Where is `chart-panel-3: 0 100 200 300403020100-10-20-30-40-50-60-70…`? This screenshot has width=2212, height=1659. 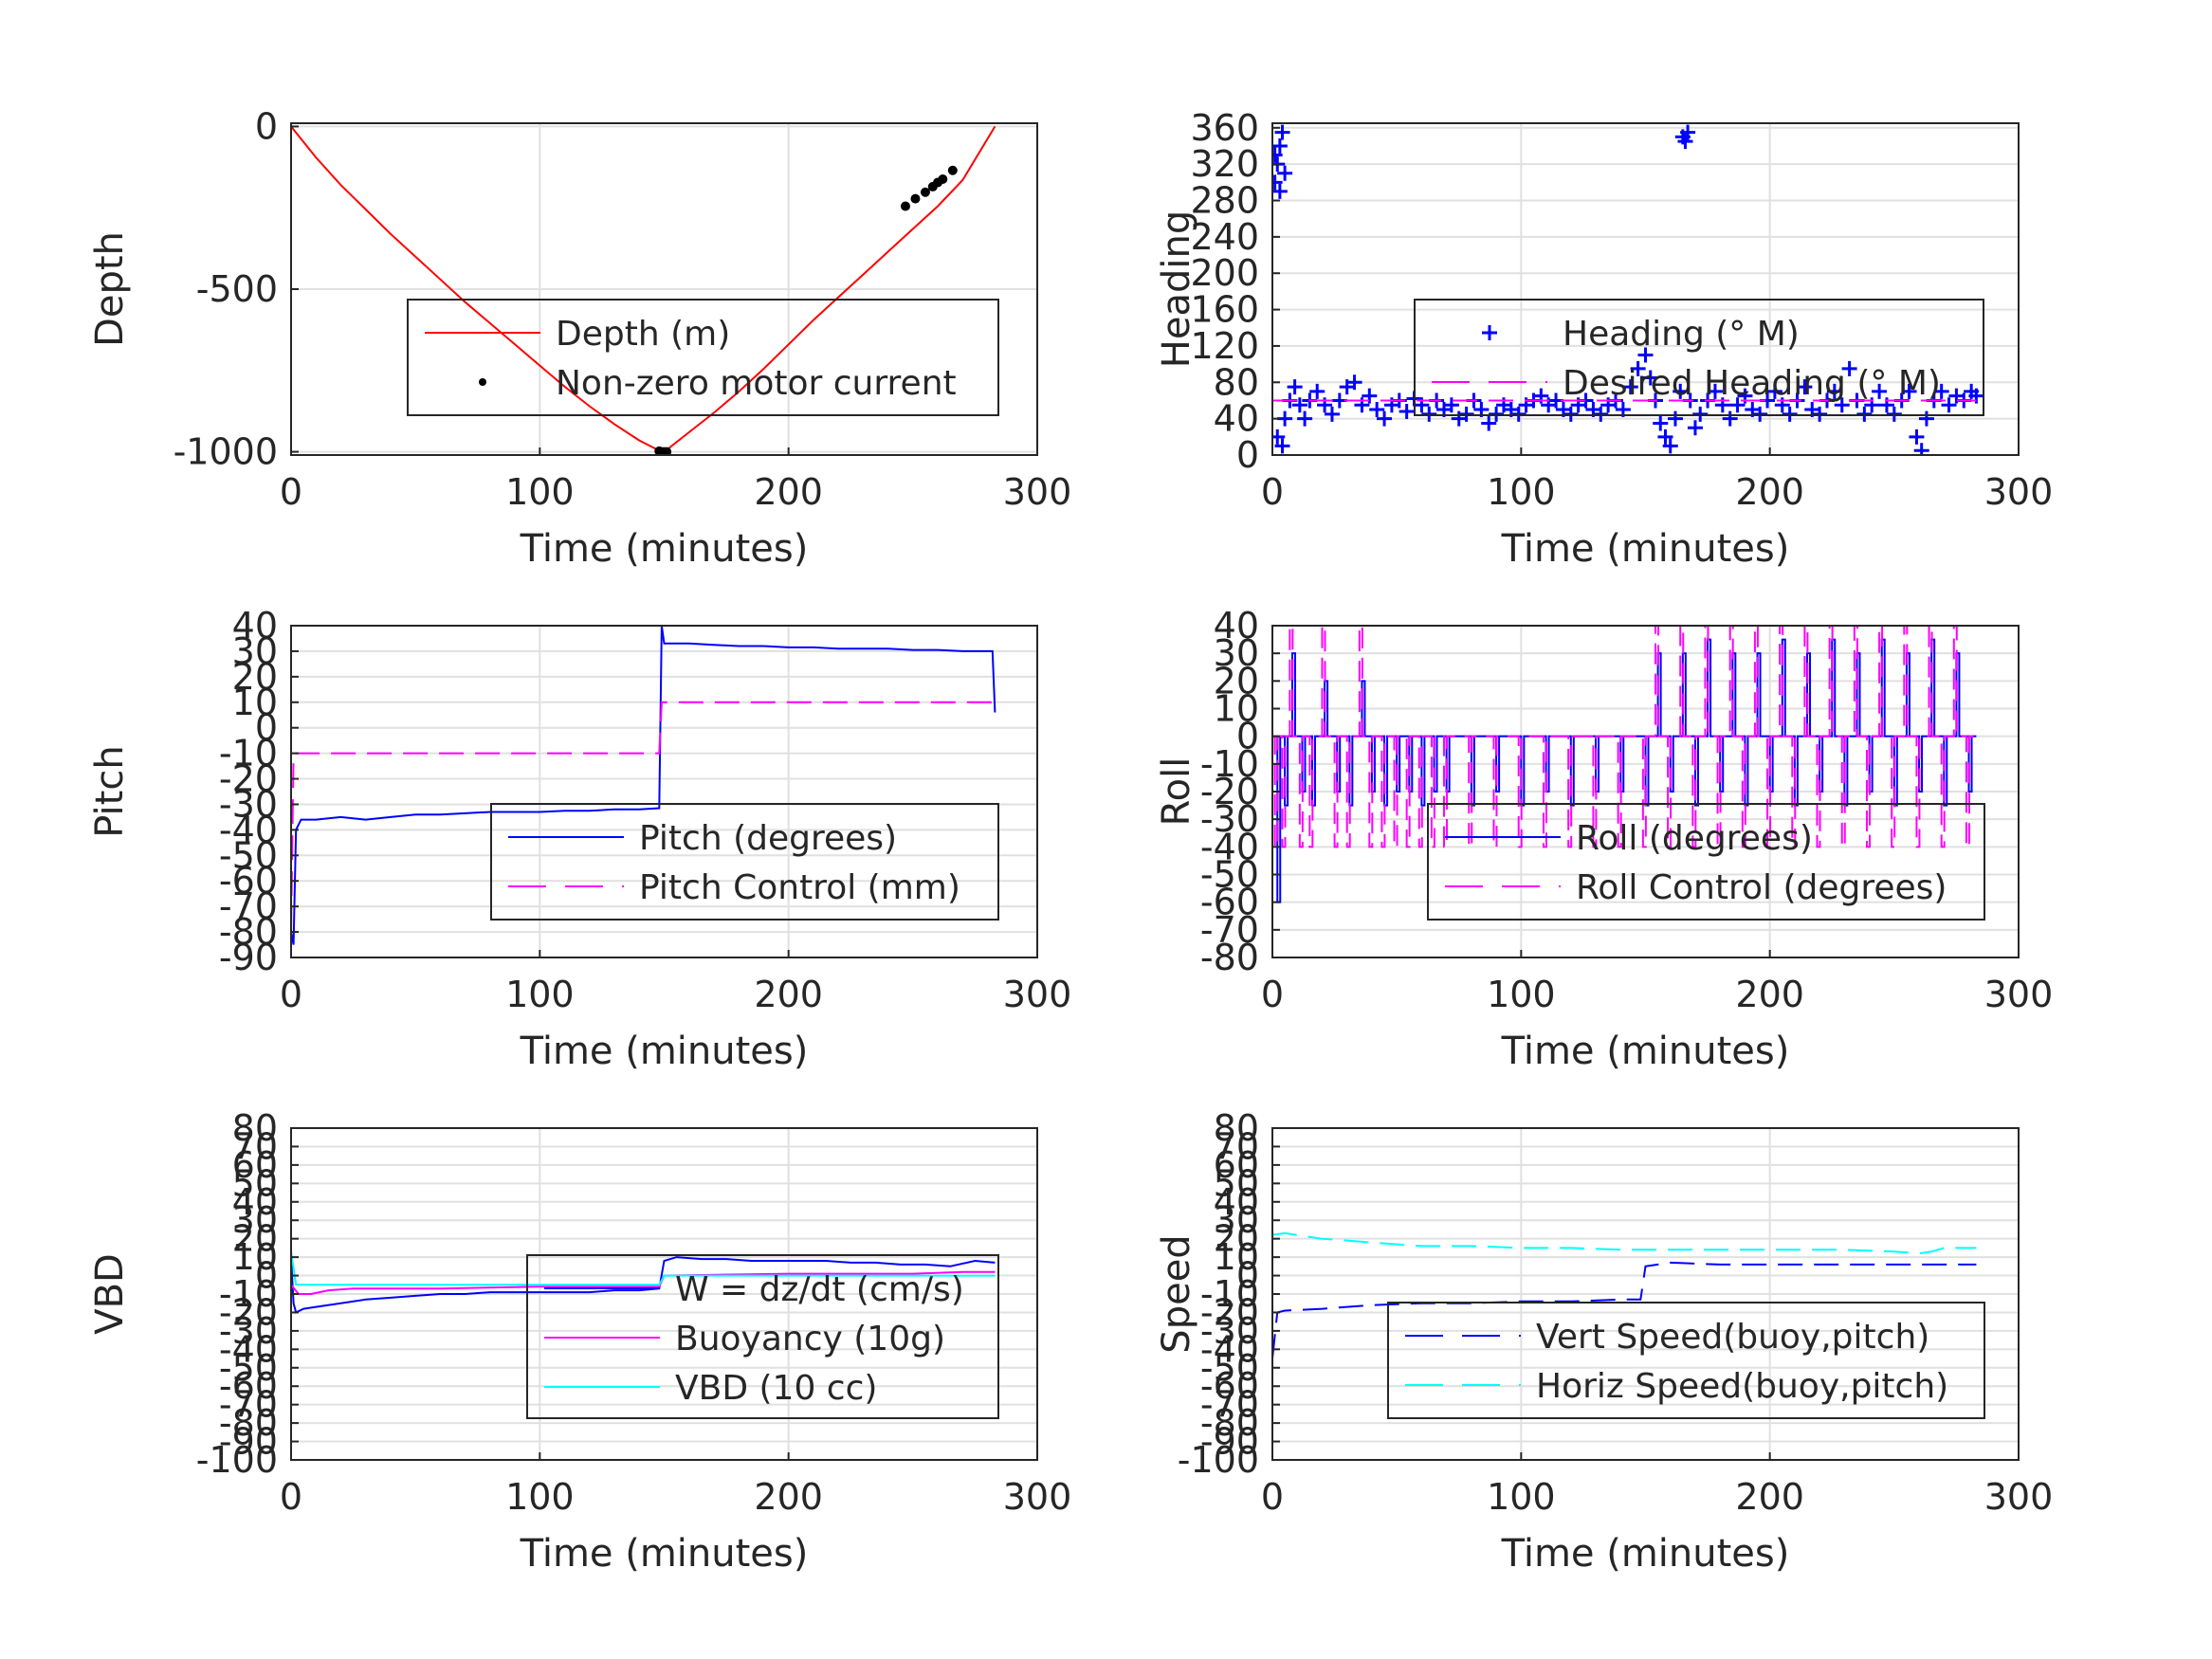 chart-panel-3: 0 100 200 300403020100-10-20-30-40-50-60-70… is located at coordinates (579, 839).